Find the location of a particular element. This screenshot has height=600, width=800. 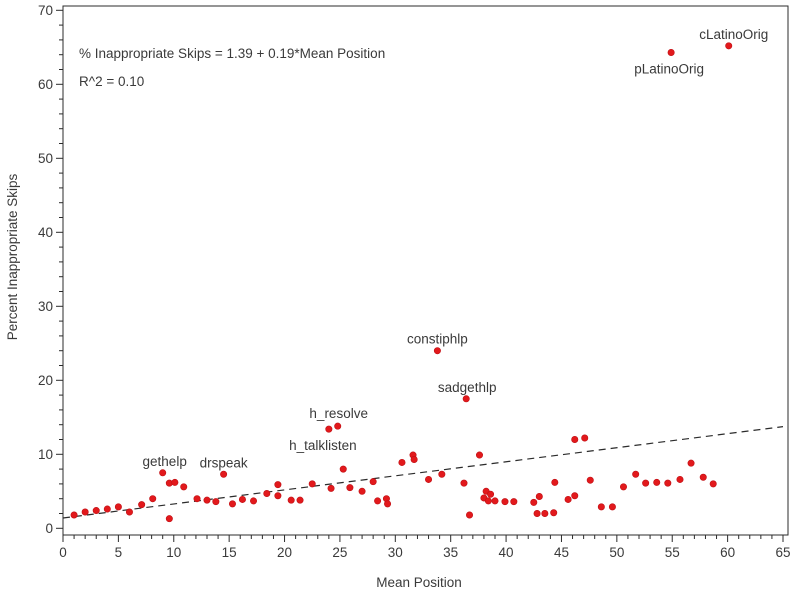

r-squared-text: R^2 = 0.10 is located at coordinates (111, 81).